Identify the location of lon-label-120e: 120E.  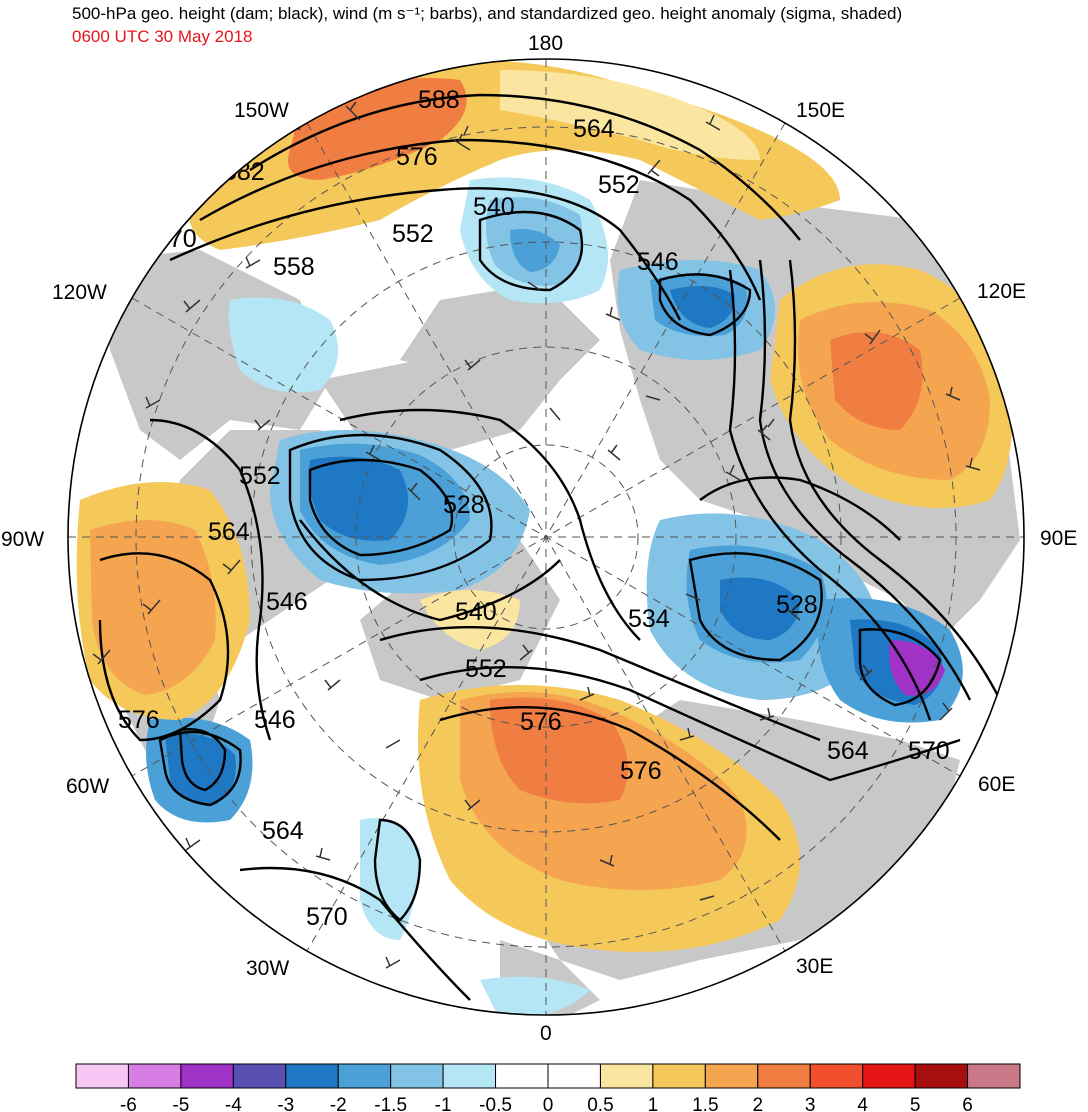
(1001, 291).